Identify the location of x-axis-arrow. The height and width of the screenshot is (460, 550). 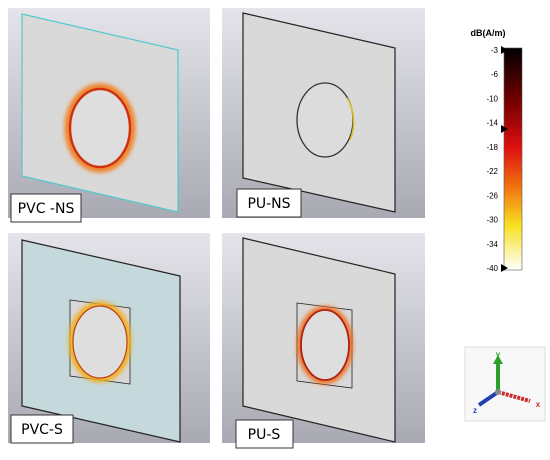
(514, 396).